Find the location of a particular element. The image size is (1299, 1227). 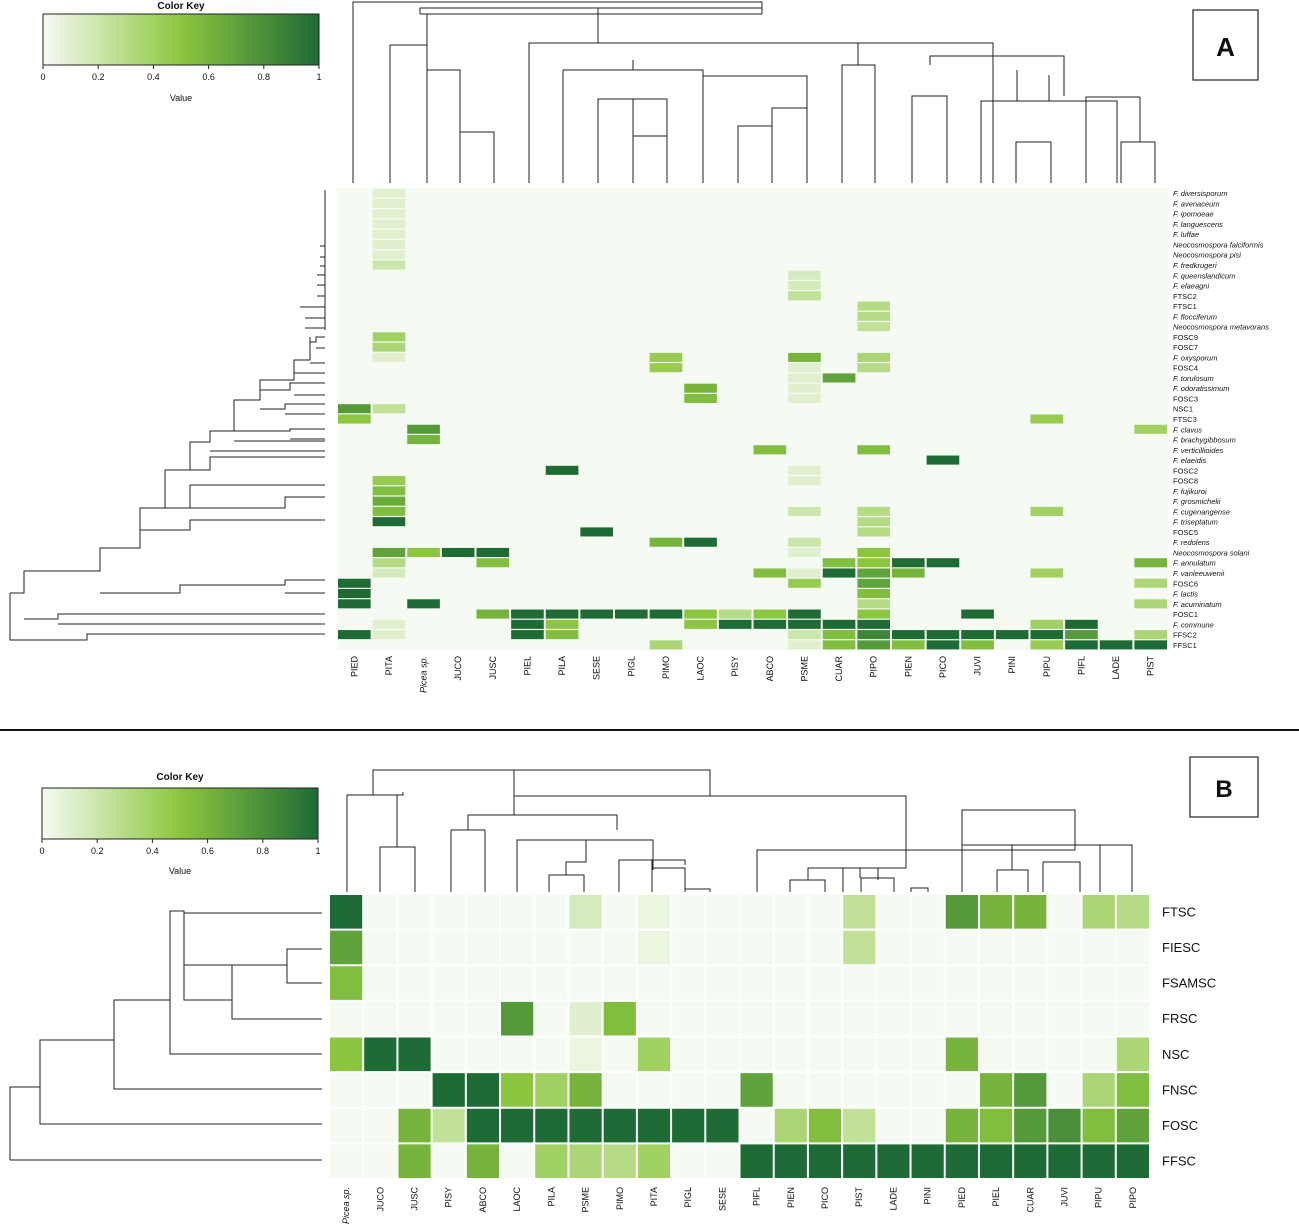

heatmap-b-col-label: PISY is located at coordinates (449, 1197).